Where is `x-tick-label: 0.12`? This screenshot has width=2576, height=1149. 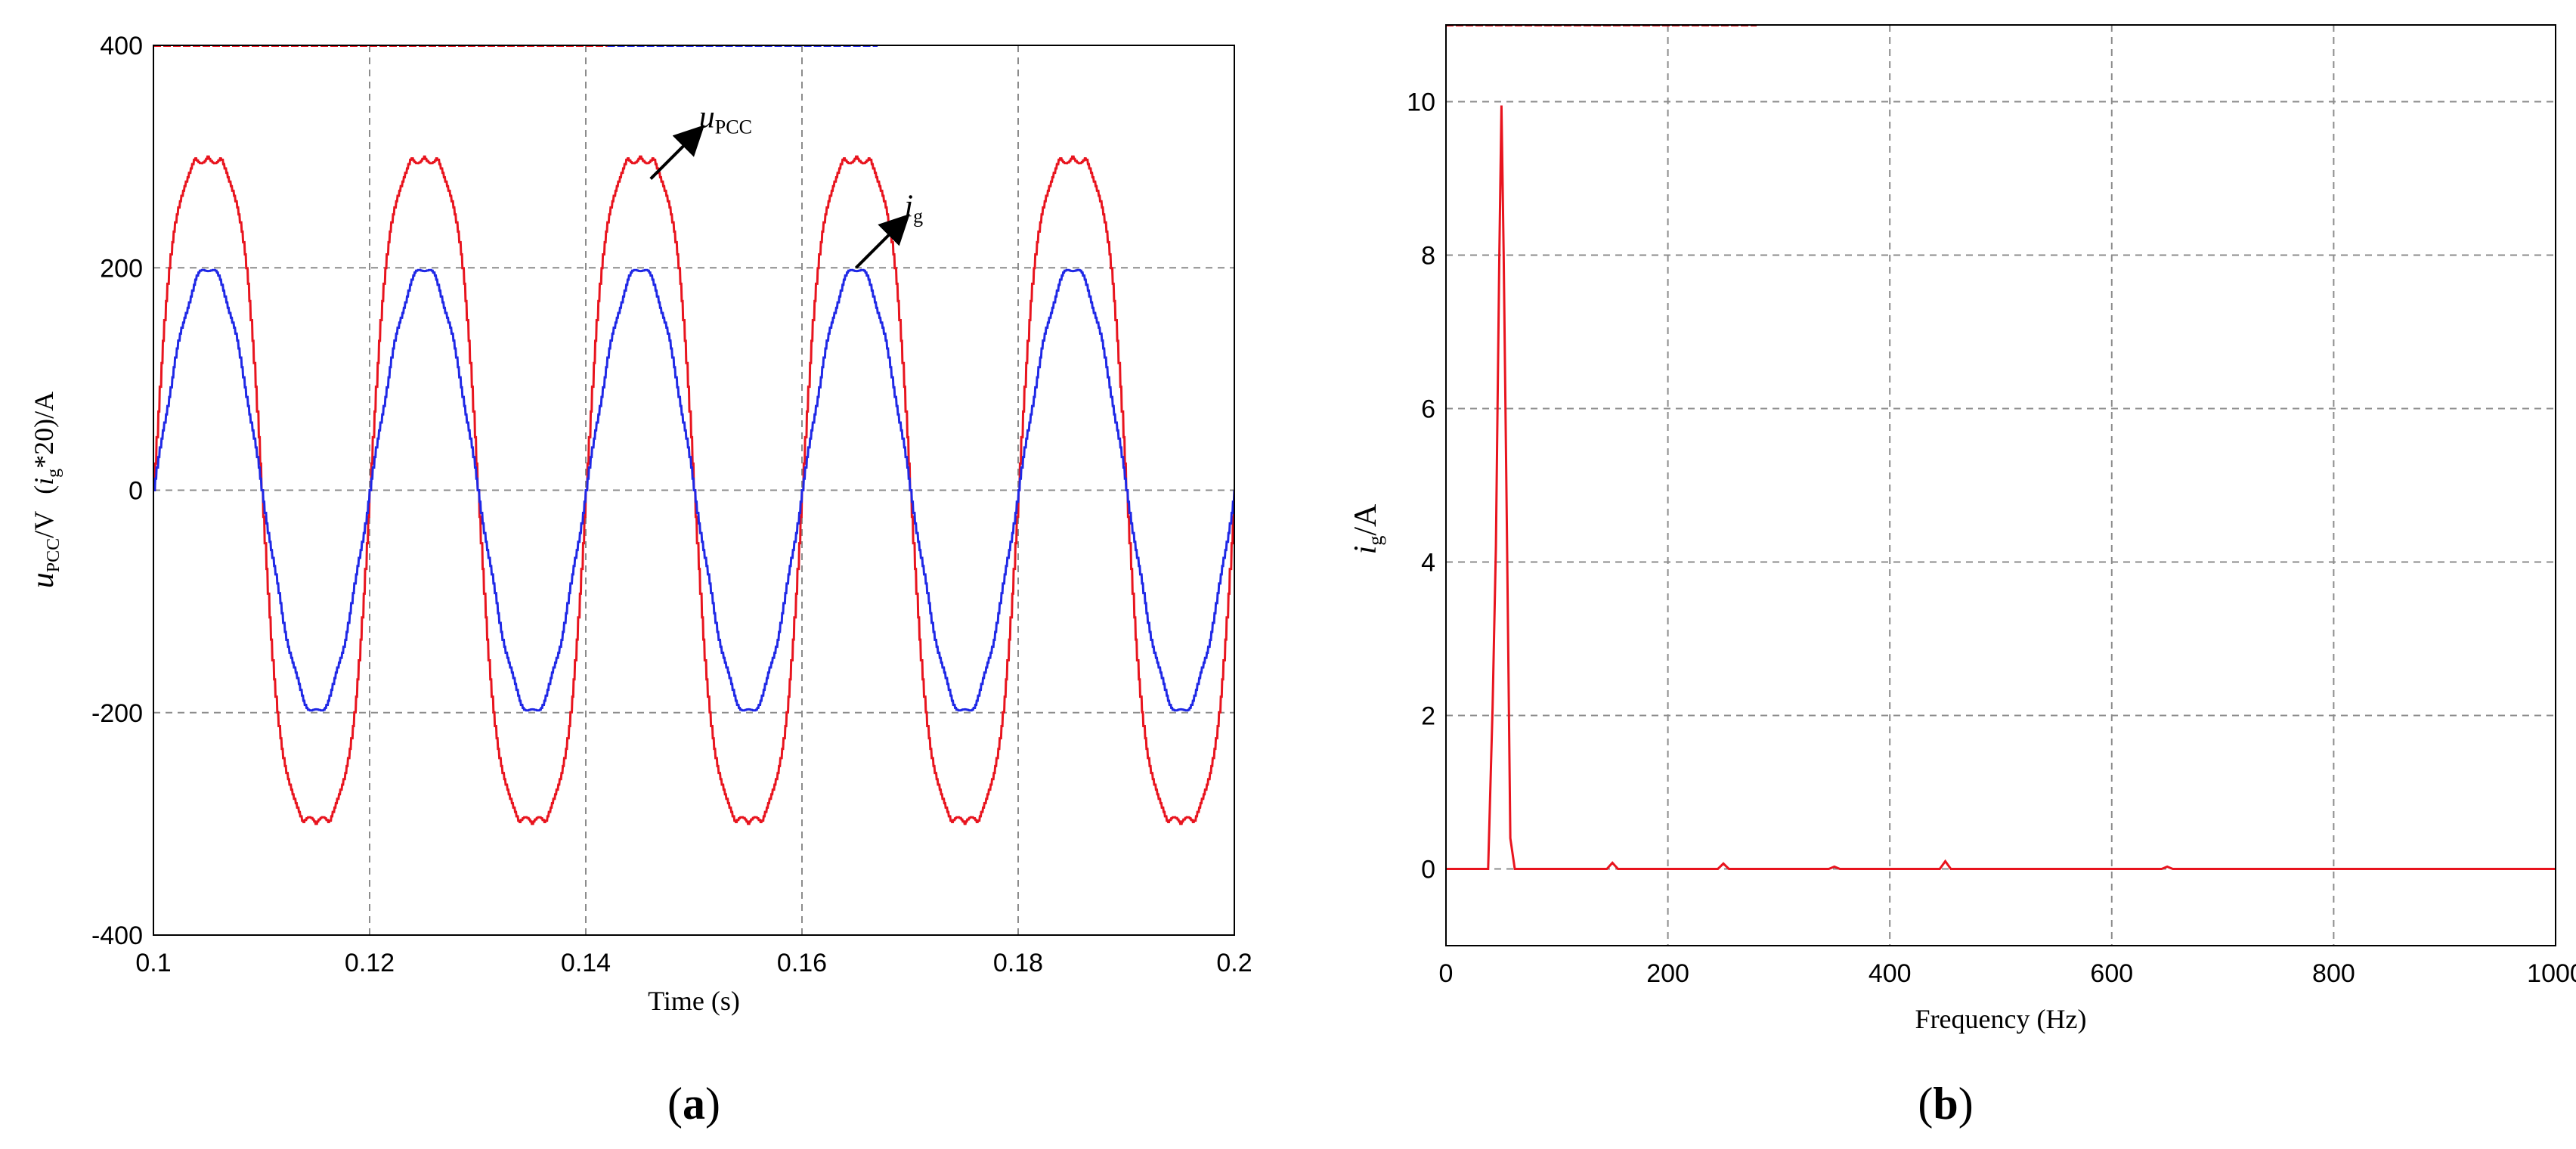 x-tick-label: 0.12 is located at coordinates (370, 963).